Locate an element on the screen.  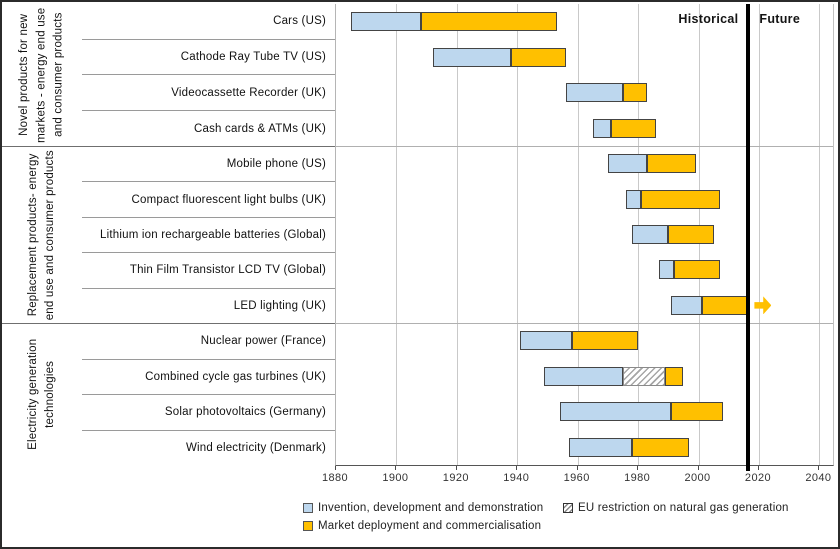
row-label: Mobile phone (US) is located at coordinates (208, 165).